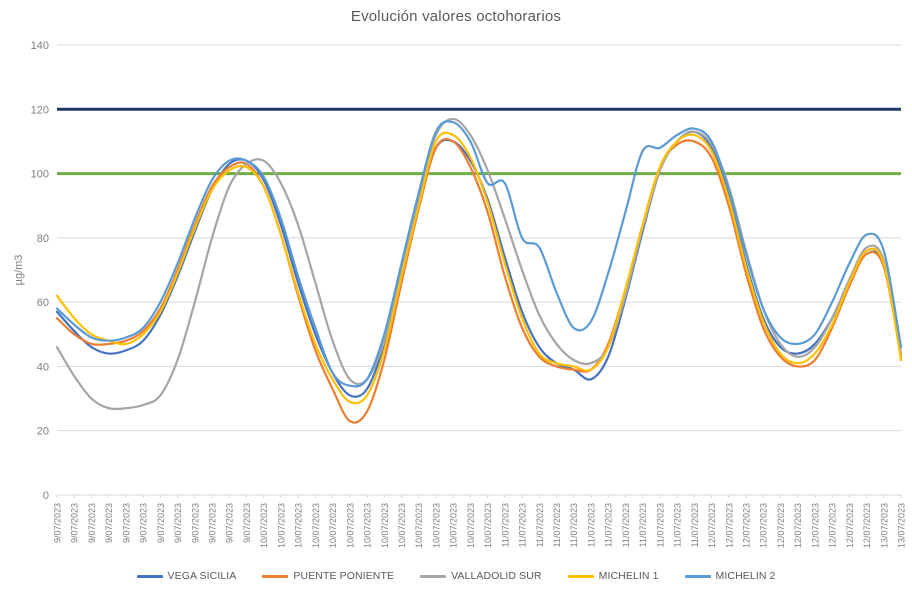 The image size is (912, 596). Describe the element at coordinates (40, 175) in the screenshot. I see `y-axis-tick-label: 100` at that location.